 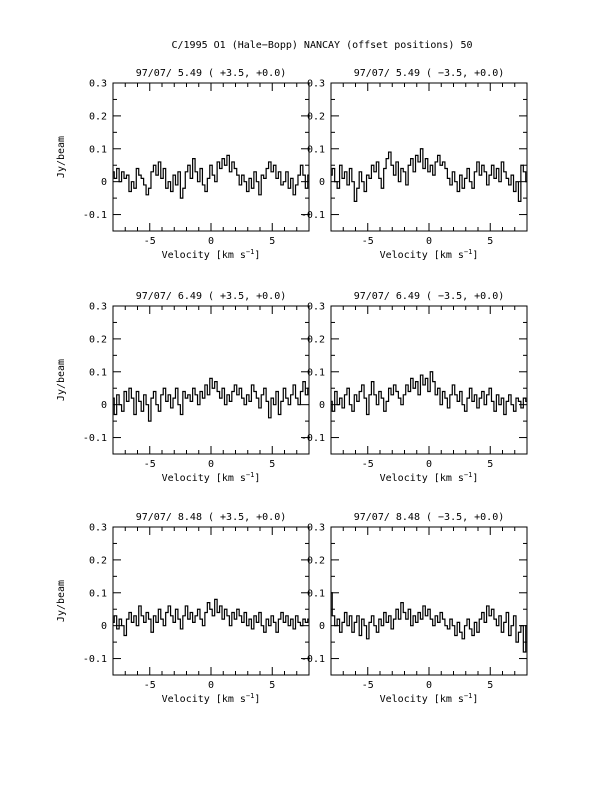 I want to click on panel-title: 97/07/ 5.49 ( −3.5, +0.0), so click(x=429, y=73).